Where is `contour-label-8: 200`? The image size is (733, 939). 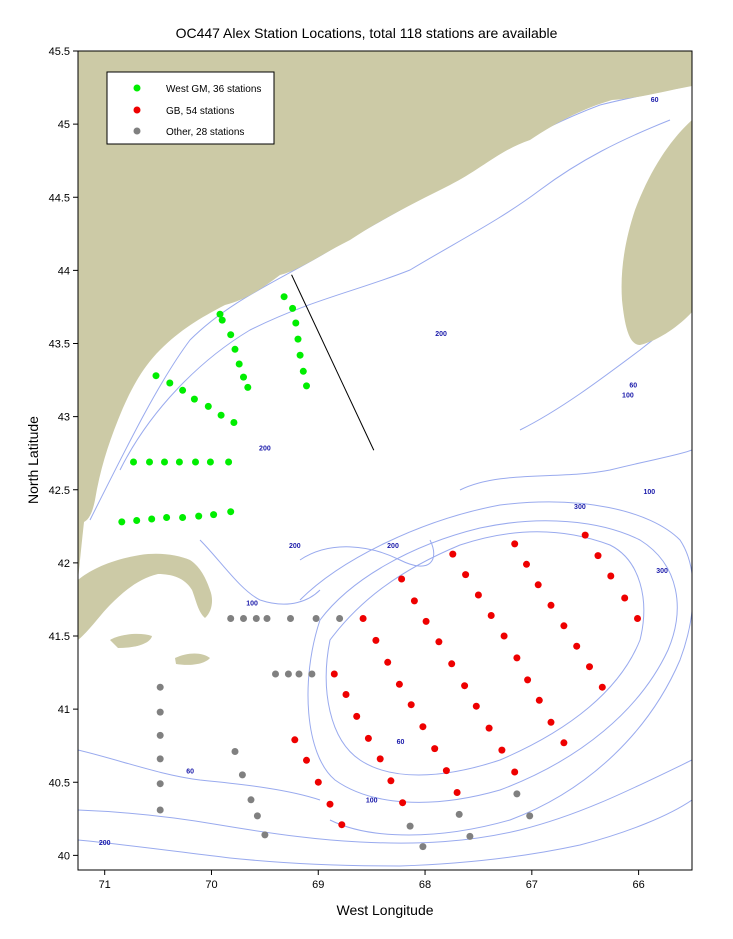 contour-label-8: 200 is located at coordinates (393, 546).